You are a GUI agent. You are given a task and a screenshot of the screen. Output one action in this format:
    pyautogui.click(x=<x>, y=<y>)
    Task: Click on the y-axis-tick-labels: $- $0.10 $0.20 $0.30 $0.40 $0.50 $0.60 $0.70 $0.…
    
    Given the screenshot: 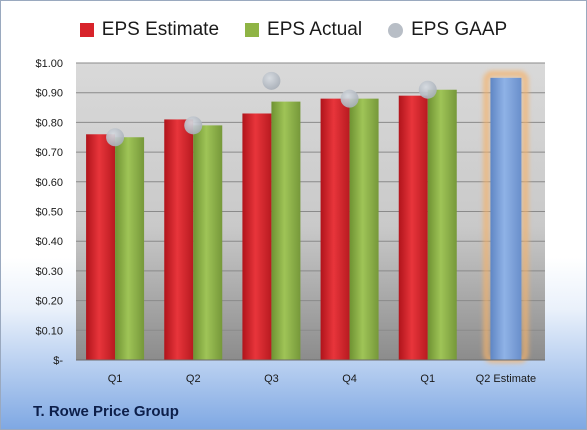 What is the action you would take?
    pyautogui.click(x=49, y=212)
    